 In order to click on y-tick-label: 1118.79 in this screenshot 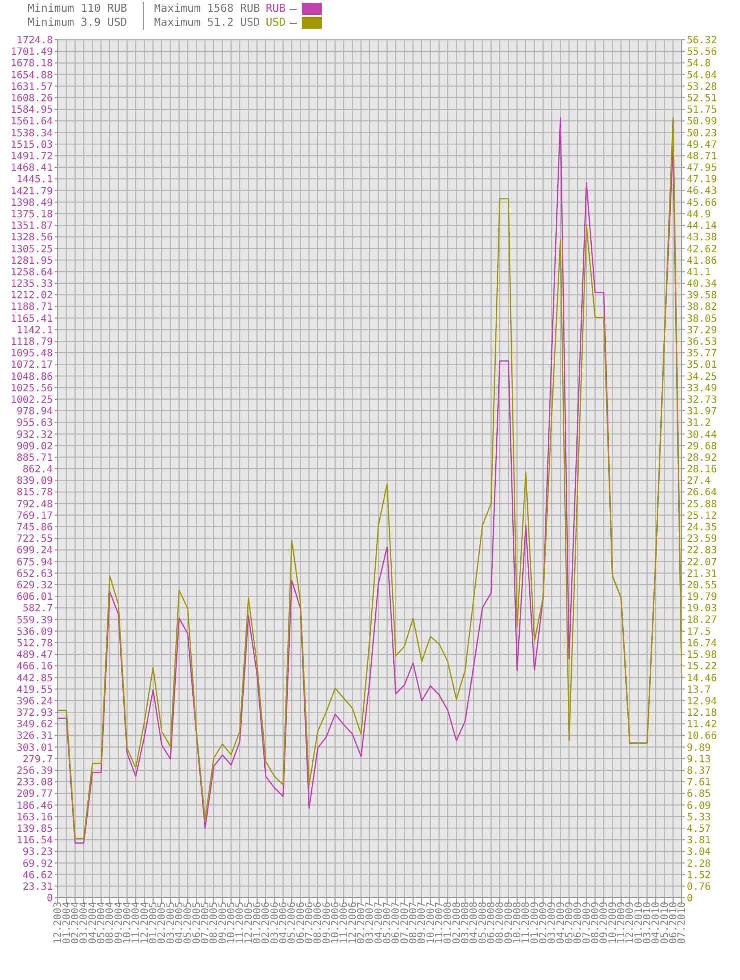, I will do `click(31, 342)`.